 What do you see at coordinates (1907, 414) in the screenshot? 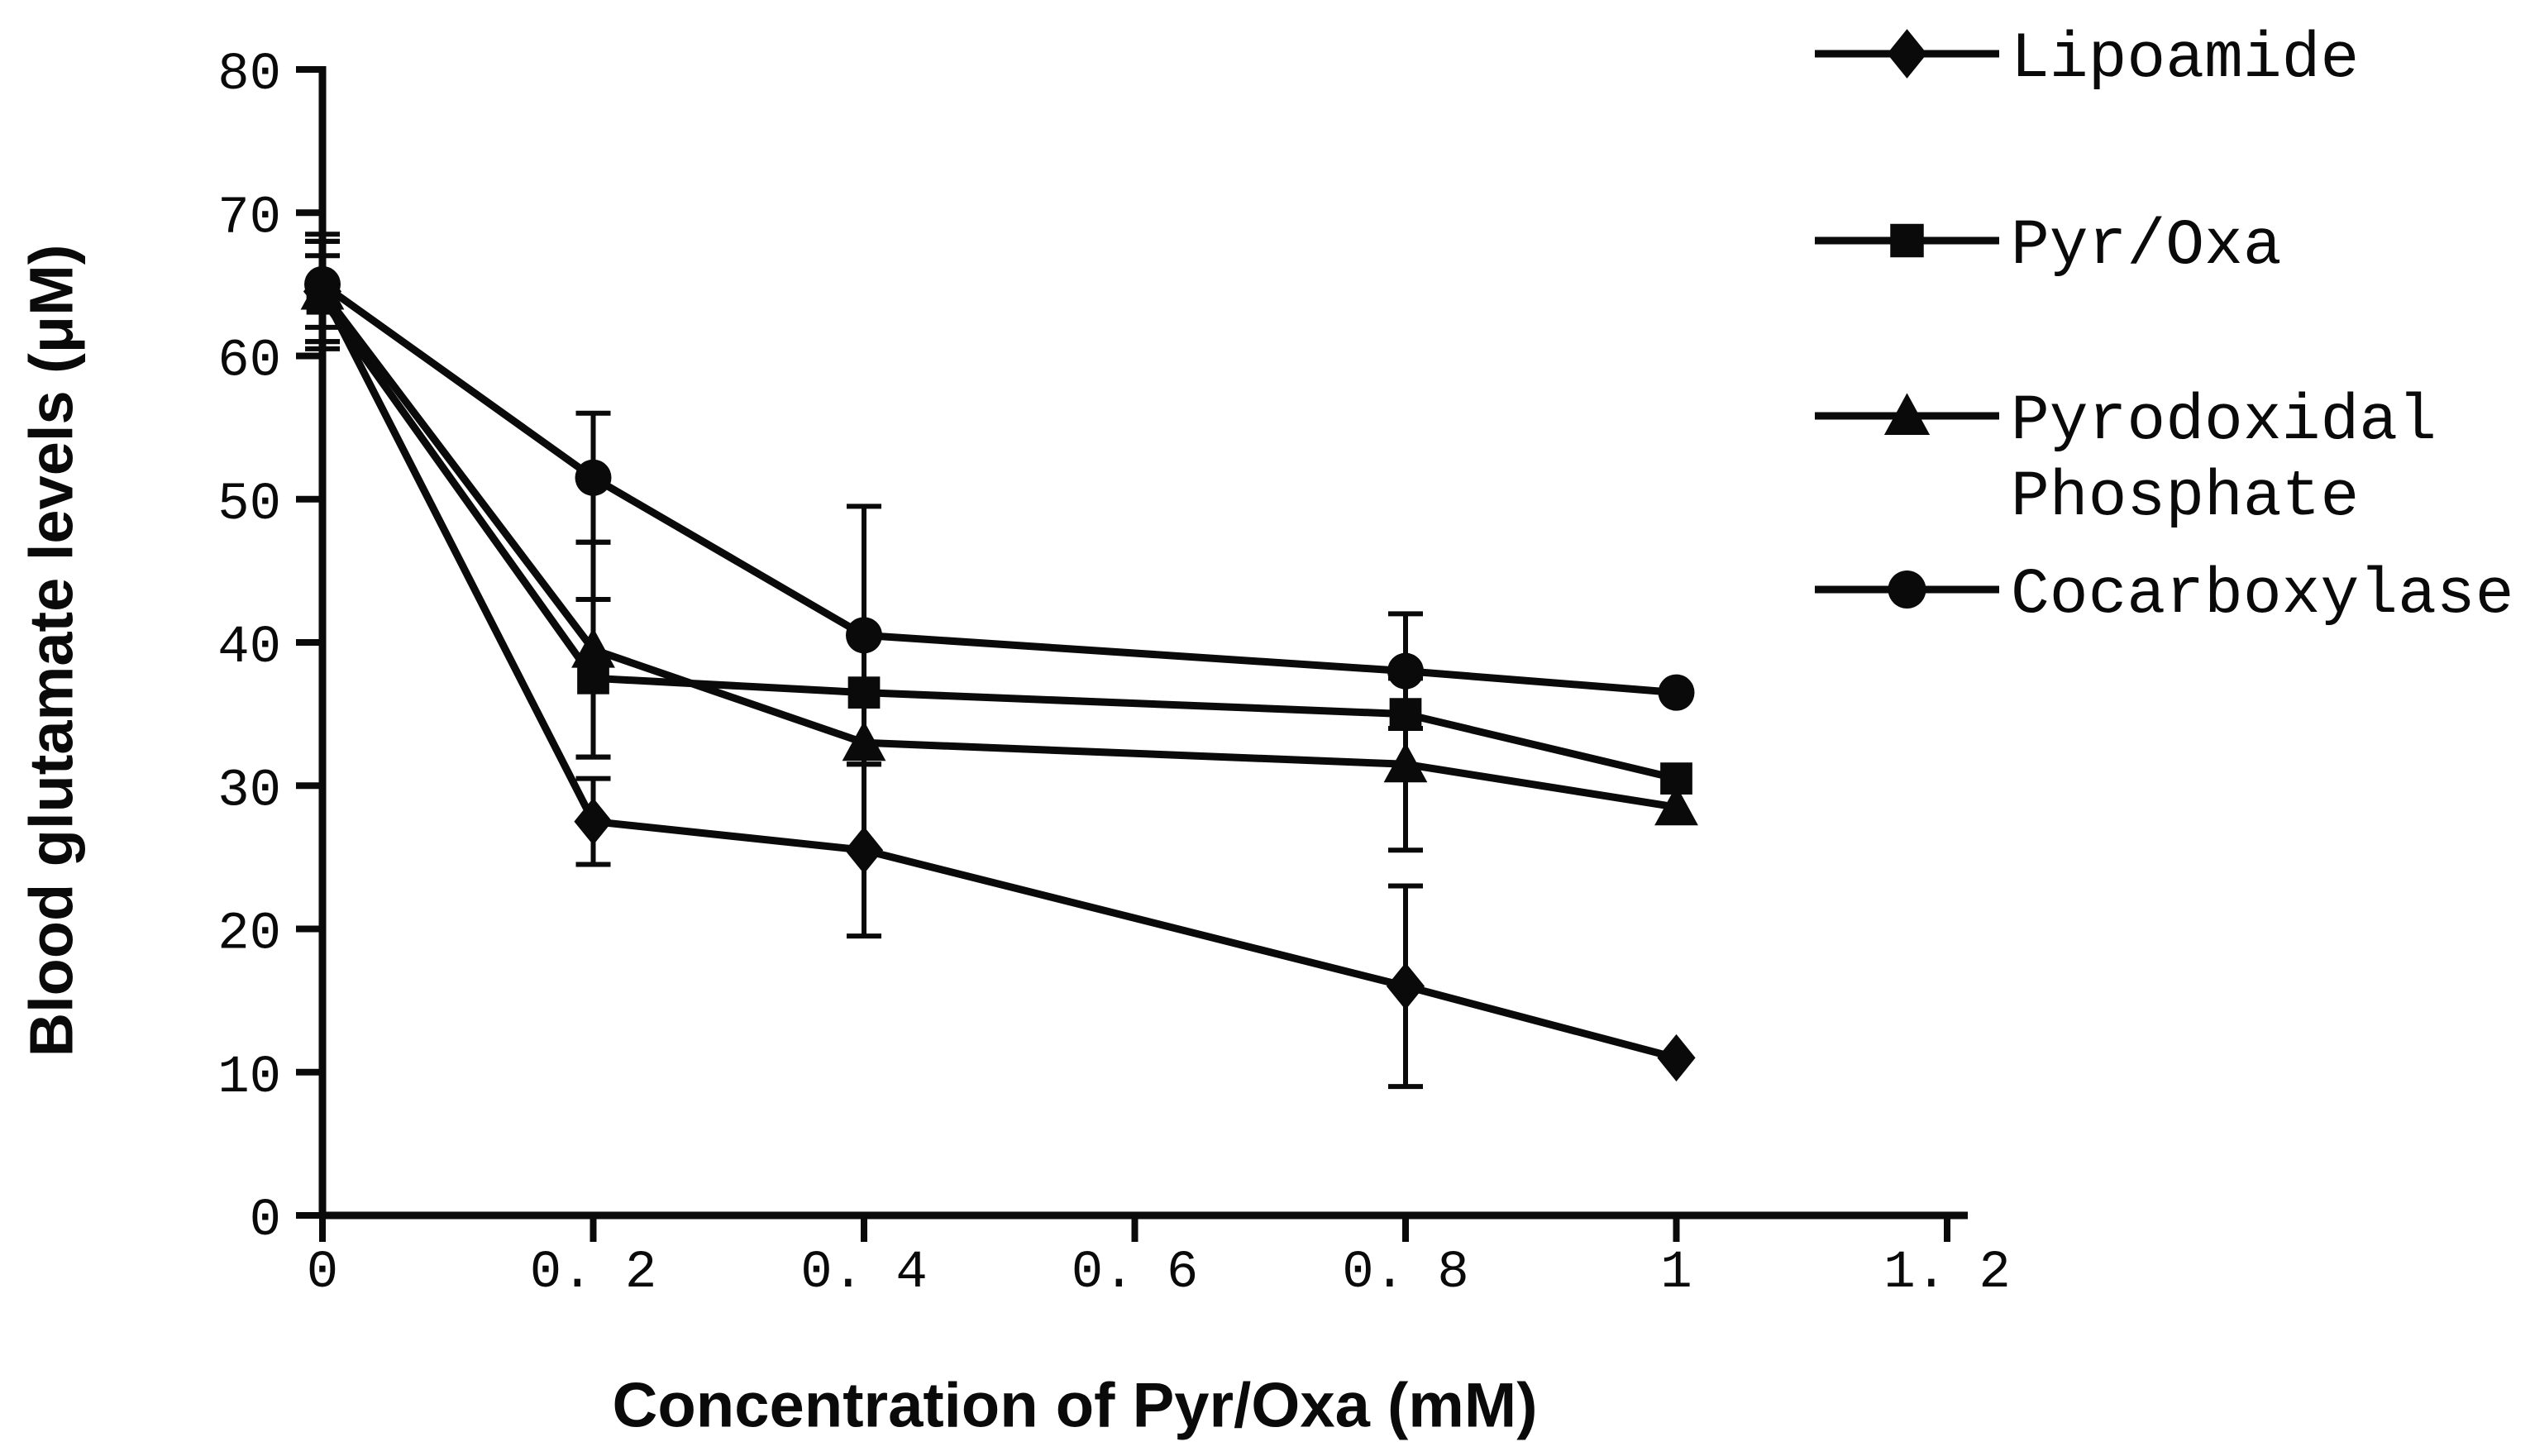
I see `legend-marker-triangle` at bounding box center [1907, 414].